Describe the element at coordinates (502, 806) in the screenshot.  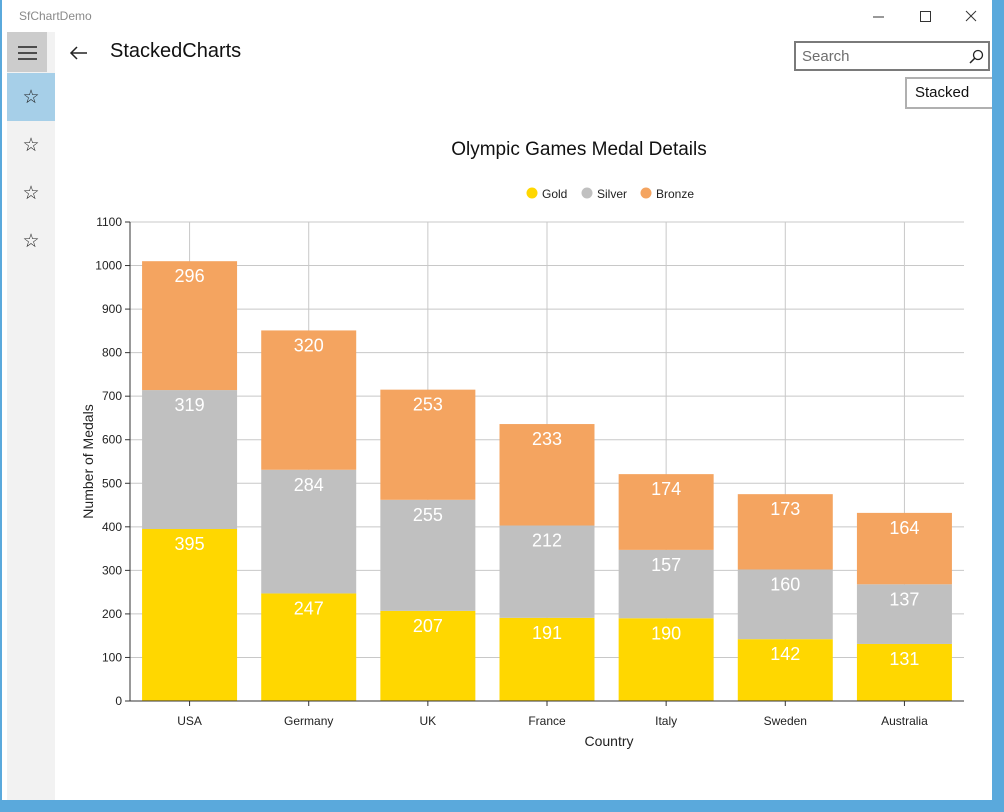
I see `window-frame-bottom` at that location.